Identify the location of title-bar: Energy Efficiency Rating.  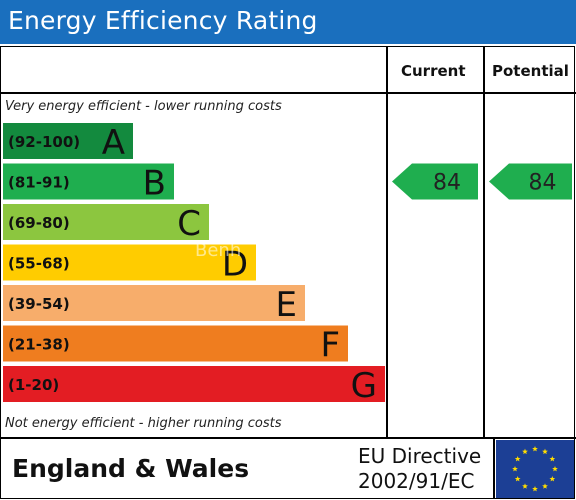
(288, 22).